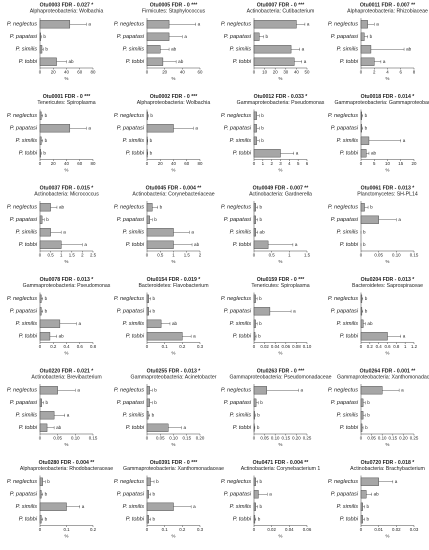 The height and width of the screenshot is (550, 429). I want to click on x-tick-label: 3, so click(280, 163).